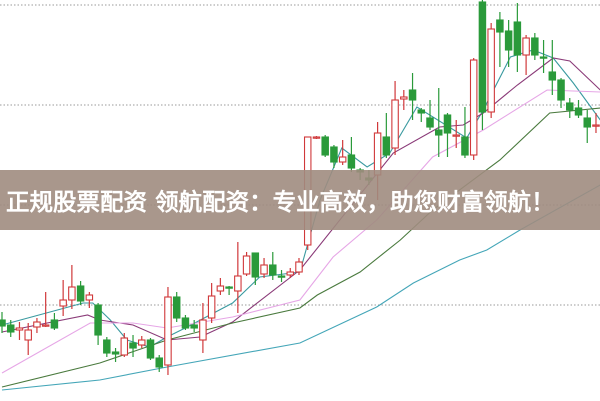 The height and width of the screenshot is (401, 600). I want to click on ad-banner: 正规股票配资 领航配资：专业高效，助您财富领航！, so click(300, 200).